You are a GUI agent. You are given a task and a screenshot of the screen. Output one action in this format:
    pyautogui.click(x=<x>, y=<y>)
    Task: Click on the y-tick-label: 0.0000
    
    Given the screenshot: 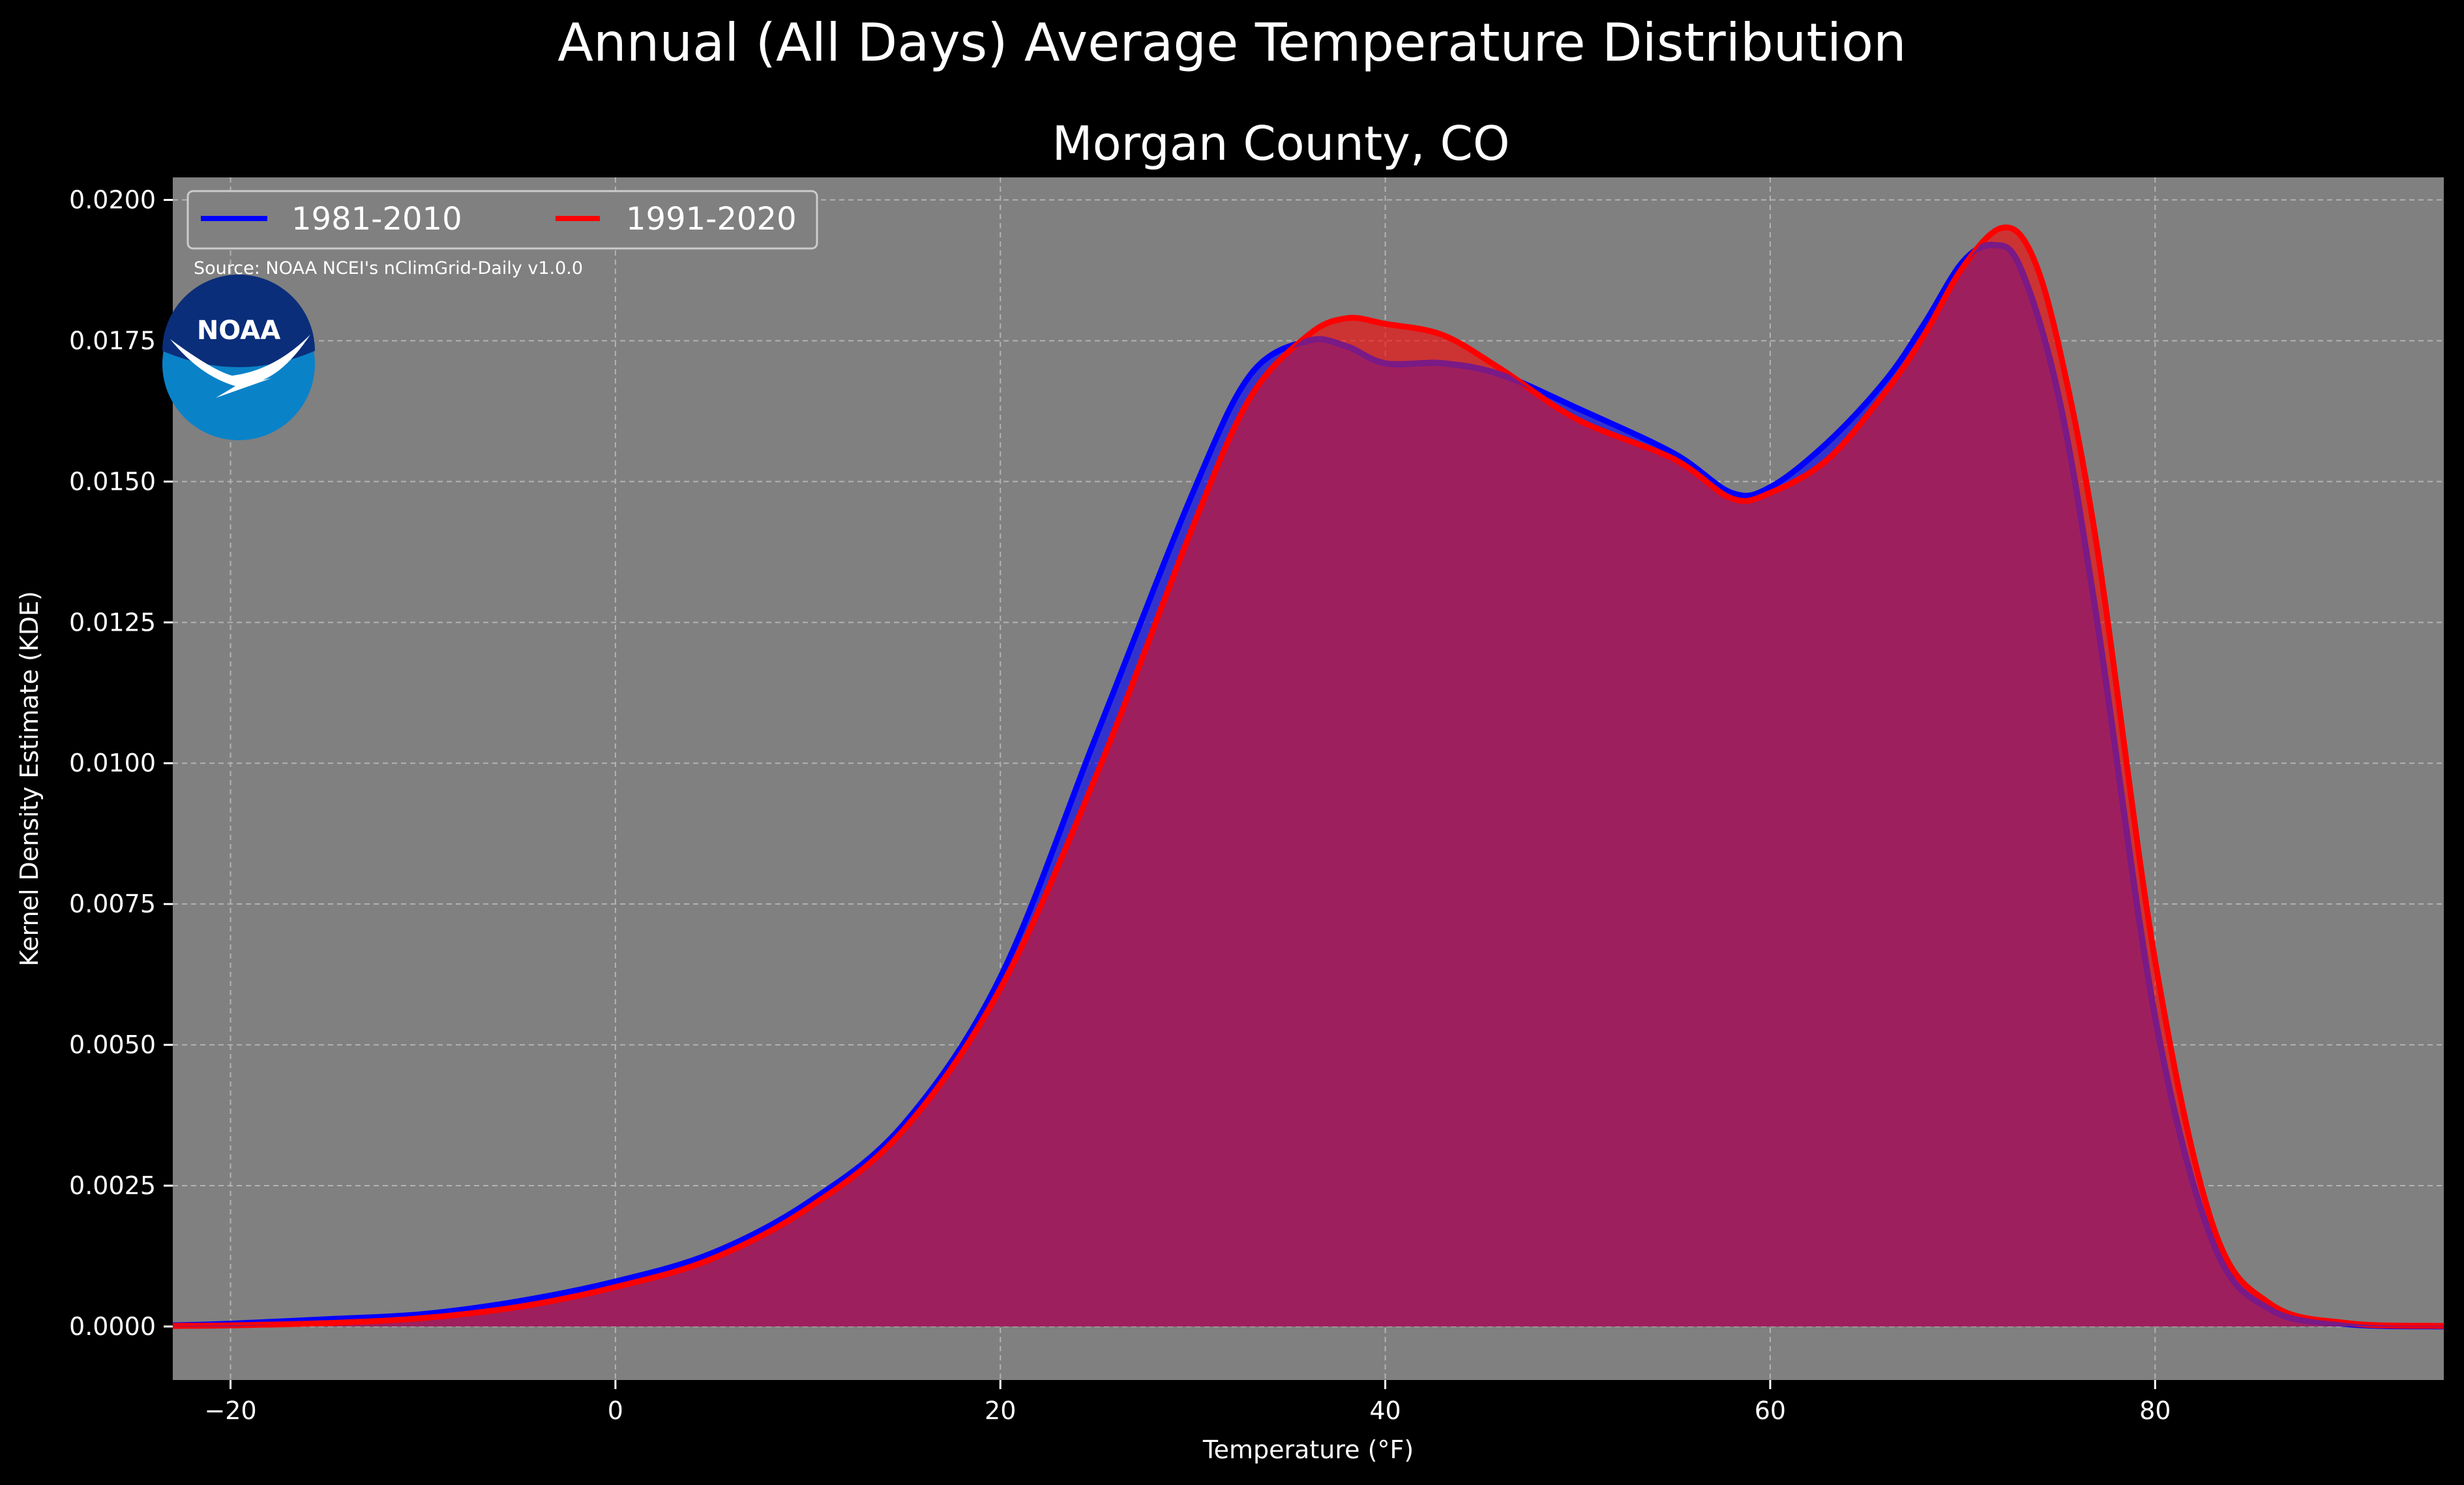 What is the action you would take?
    pyautogui.click(x=112, y=1326)
    